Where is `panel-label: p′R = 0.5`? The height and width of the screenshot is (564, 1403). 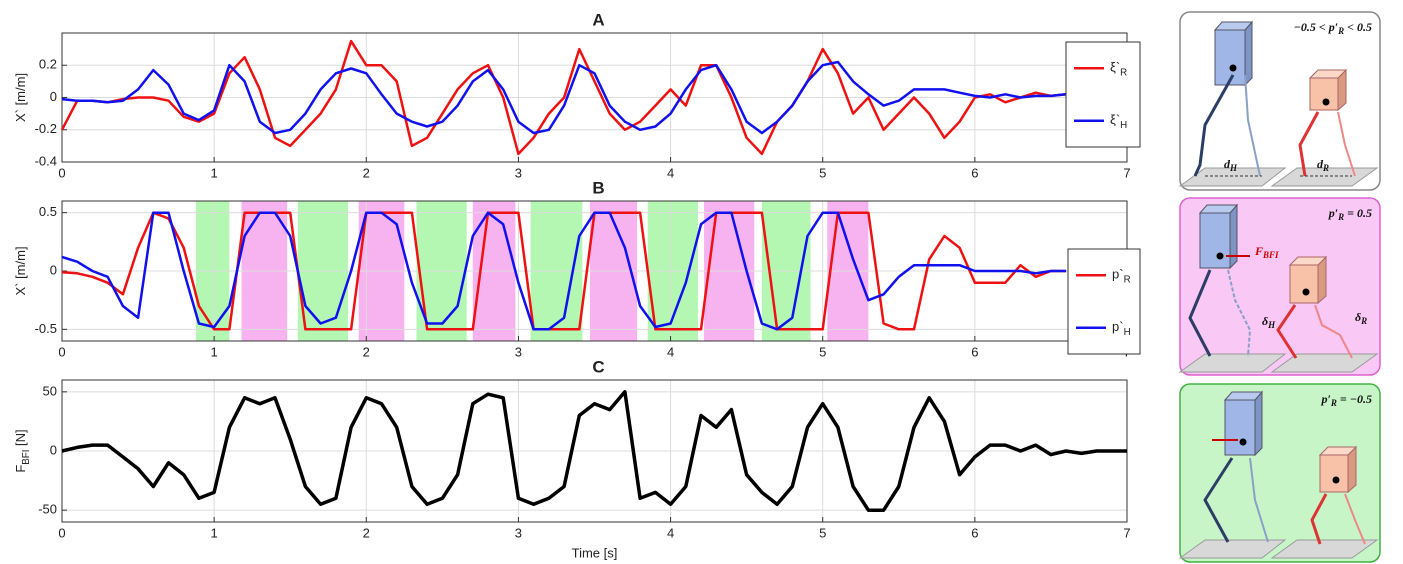
panel-label: p′R = 0.5 is located at coordinates (1350, 214).